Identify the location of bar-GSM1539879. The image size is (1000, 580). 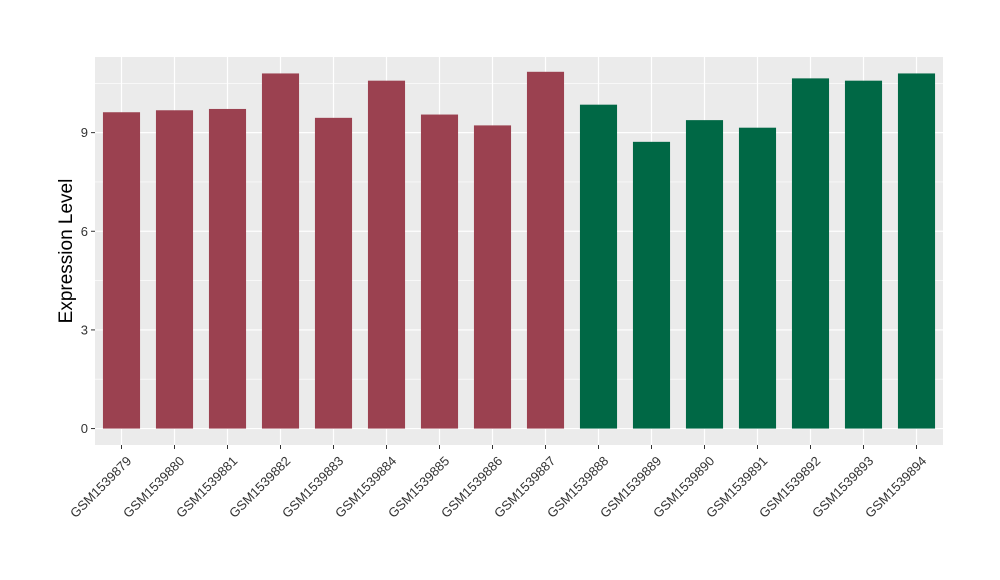
(121, 270).